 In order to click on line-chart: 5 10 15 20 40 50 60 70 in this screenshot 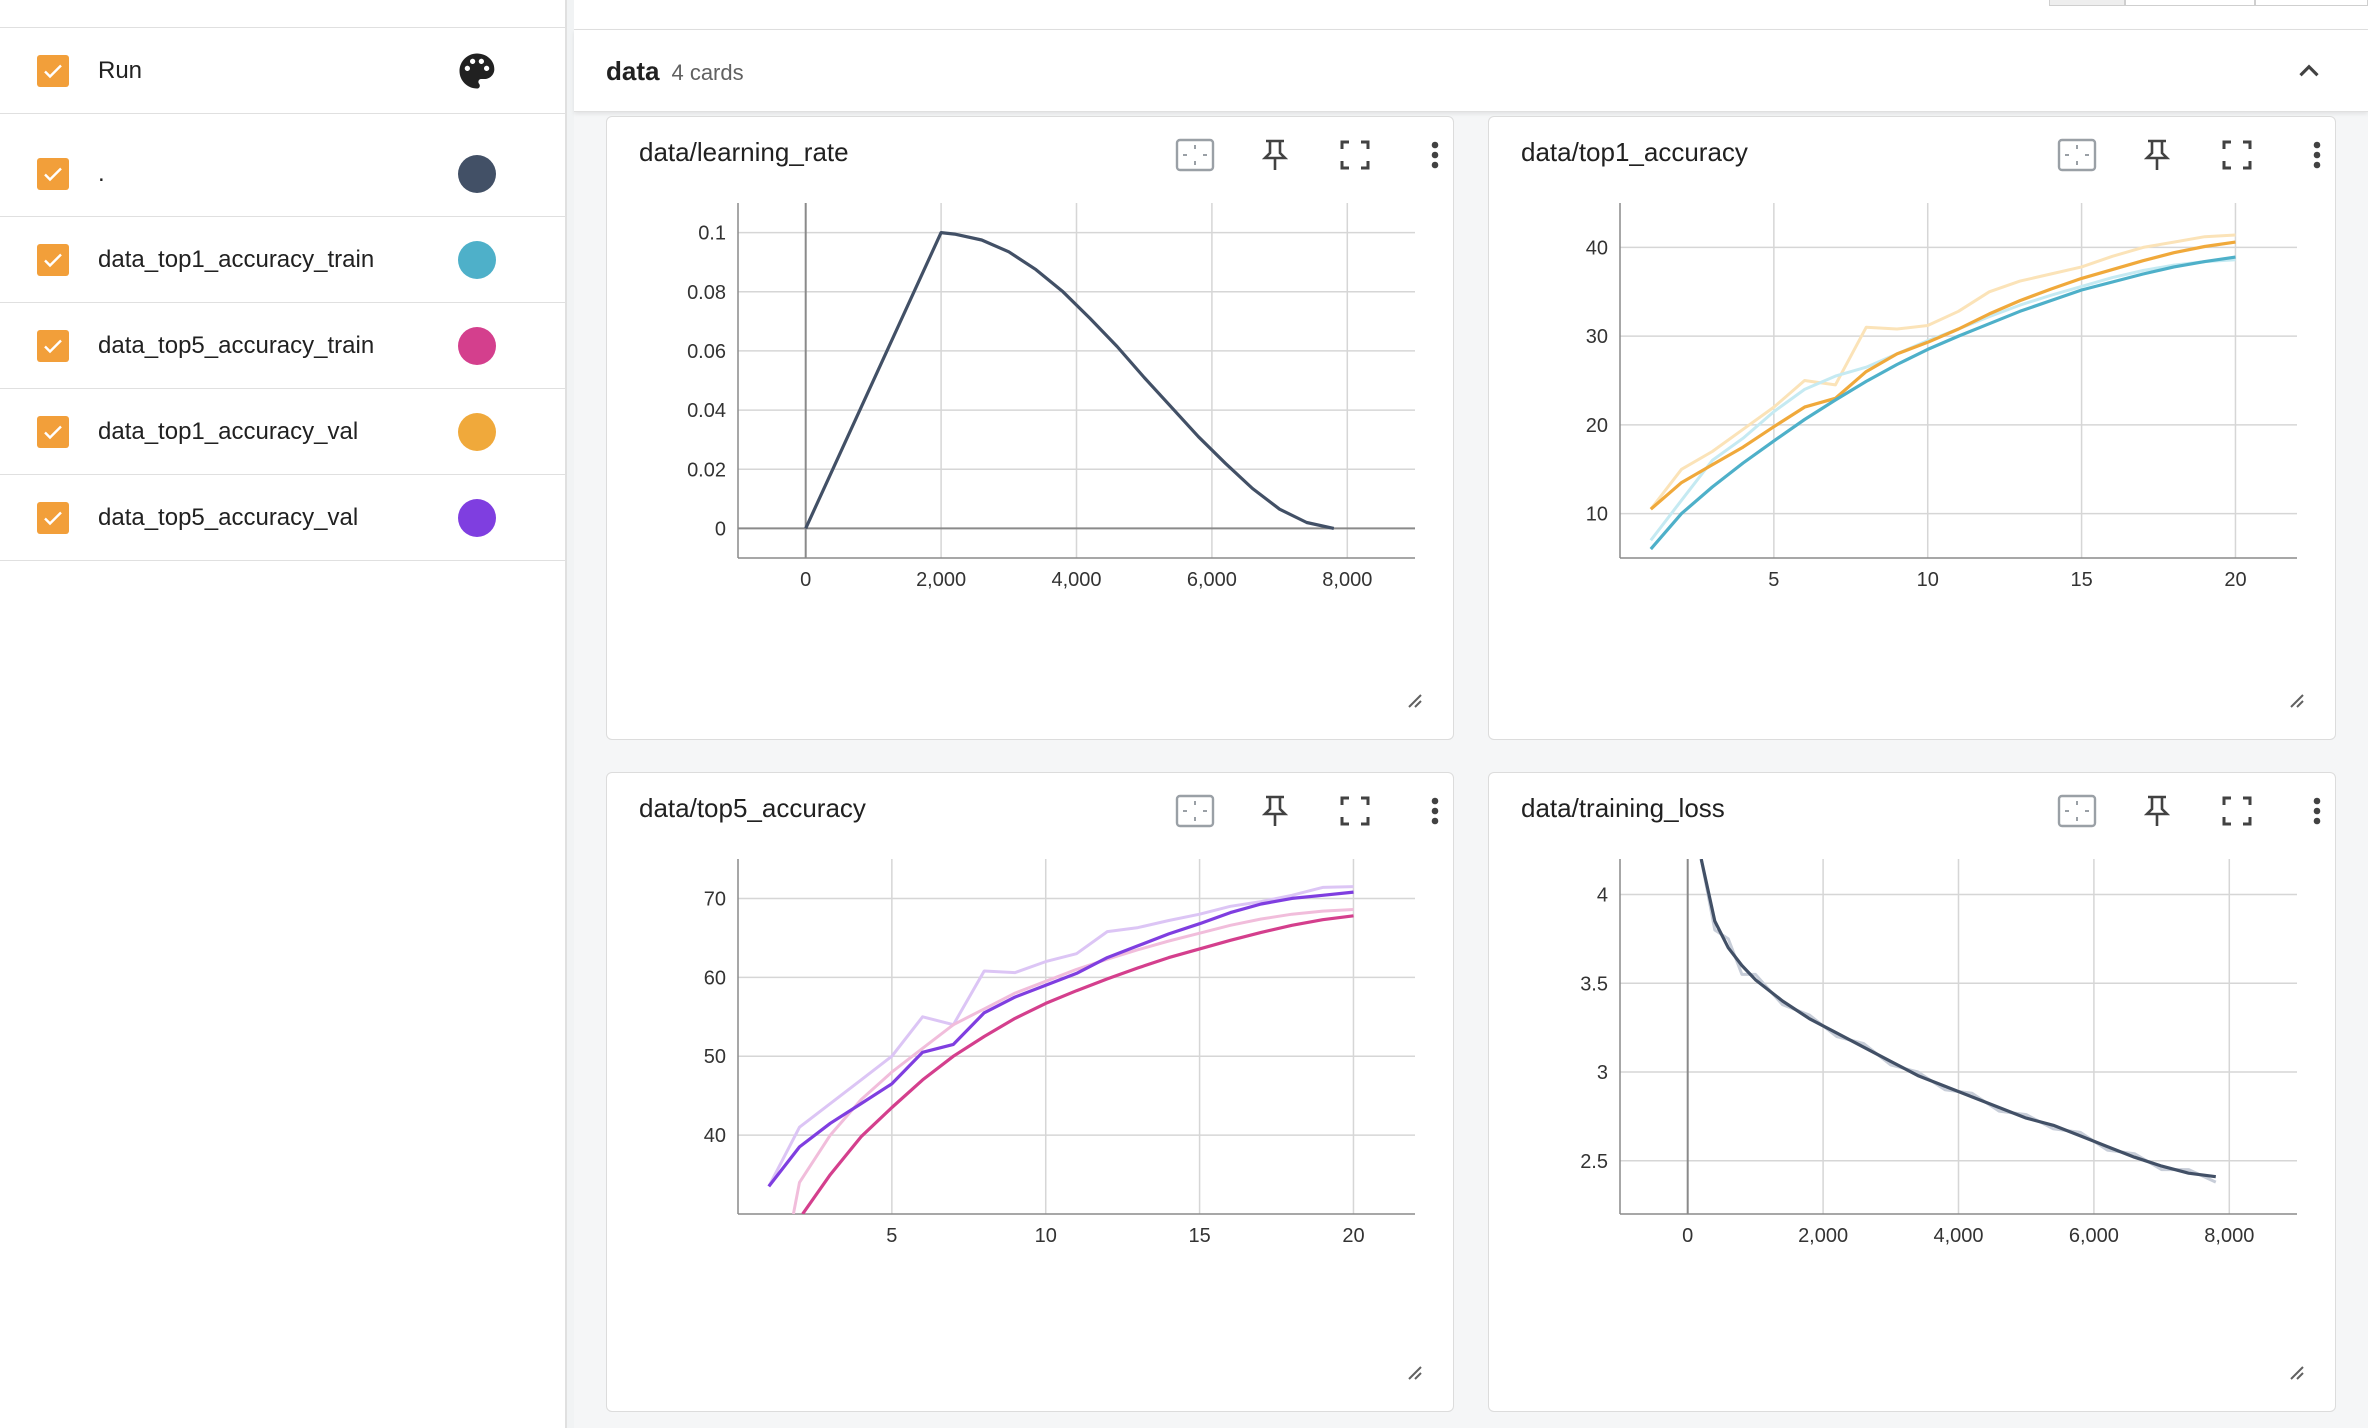, I will do `click(1031, 1123)`.